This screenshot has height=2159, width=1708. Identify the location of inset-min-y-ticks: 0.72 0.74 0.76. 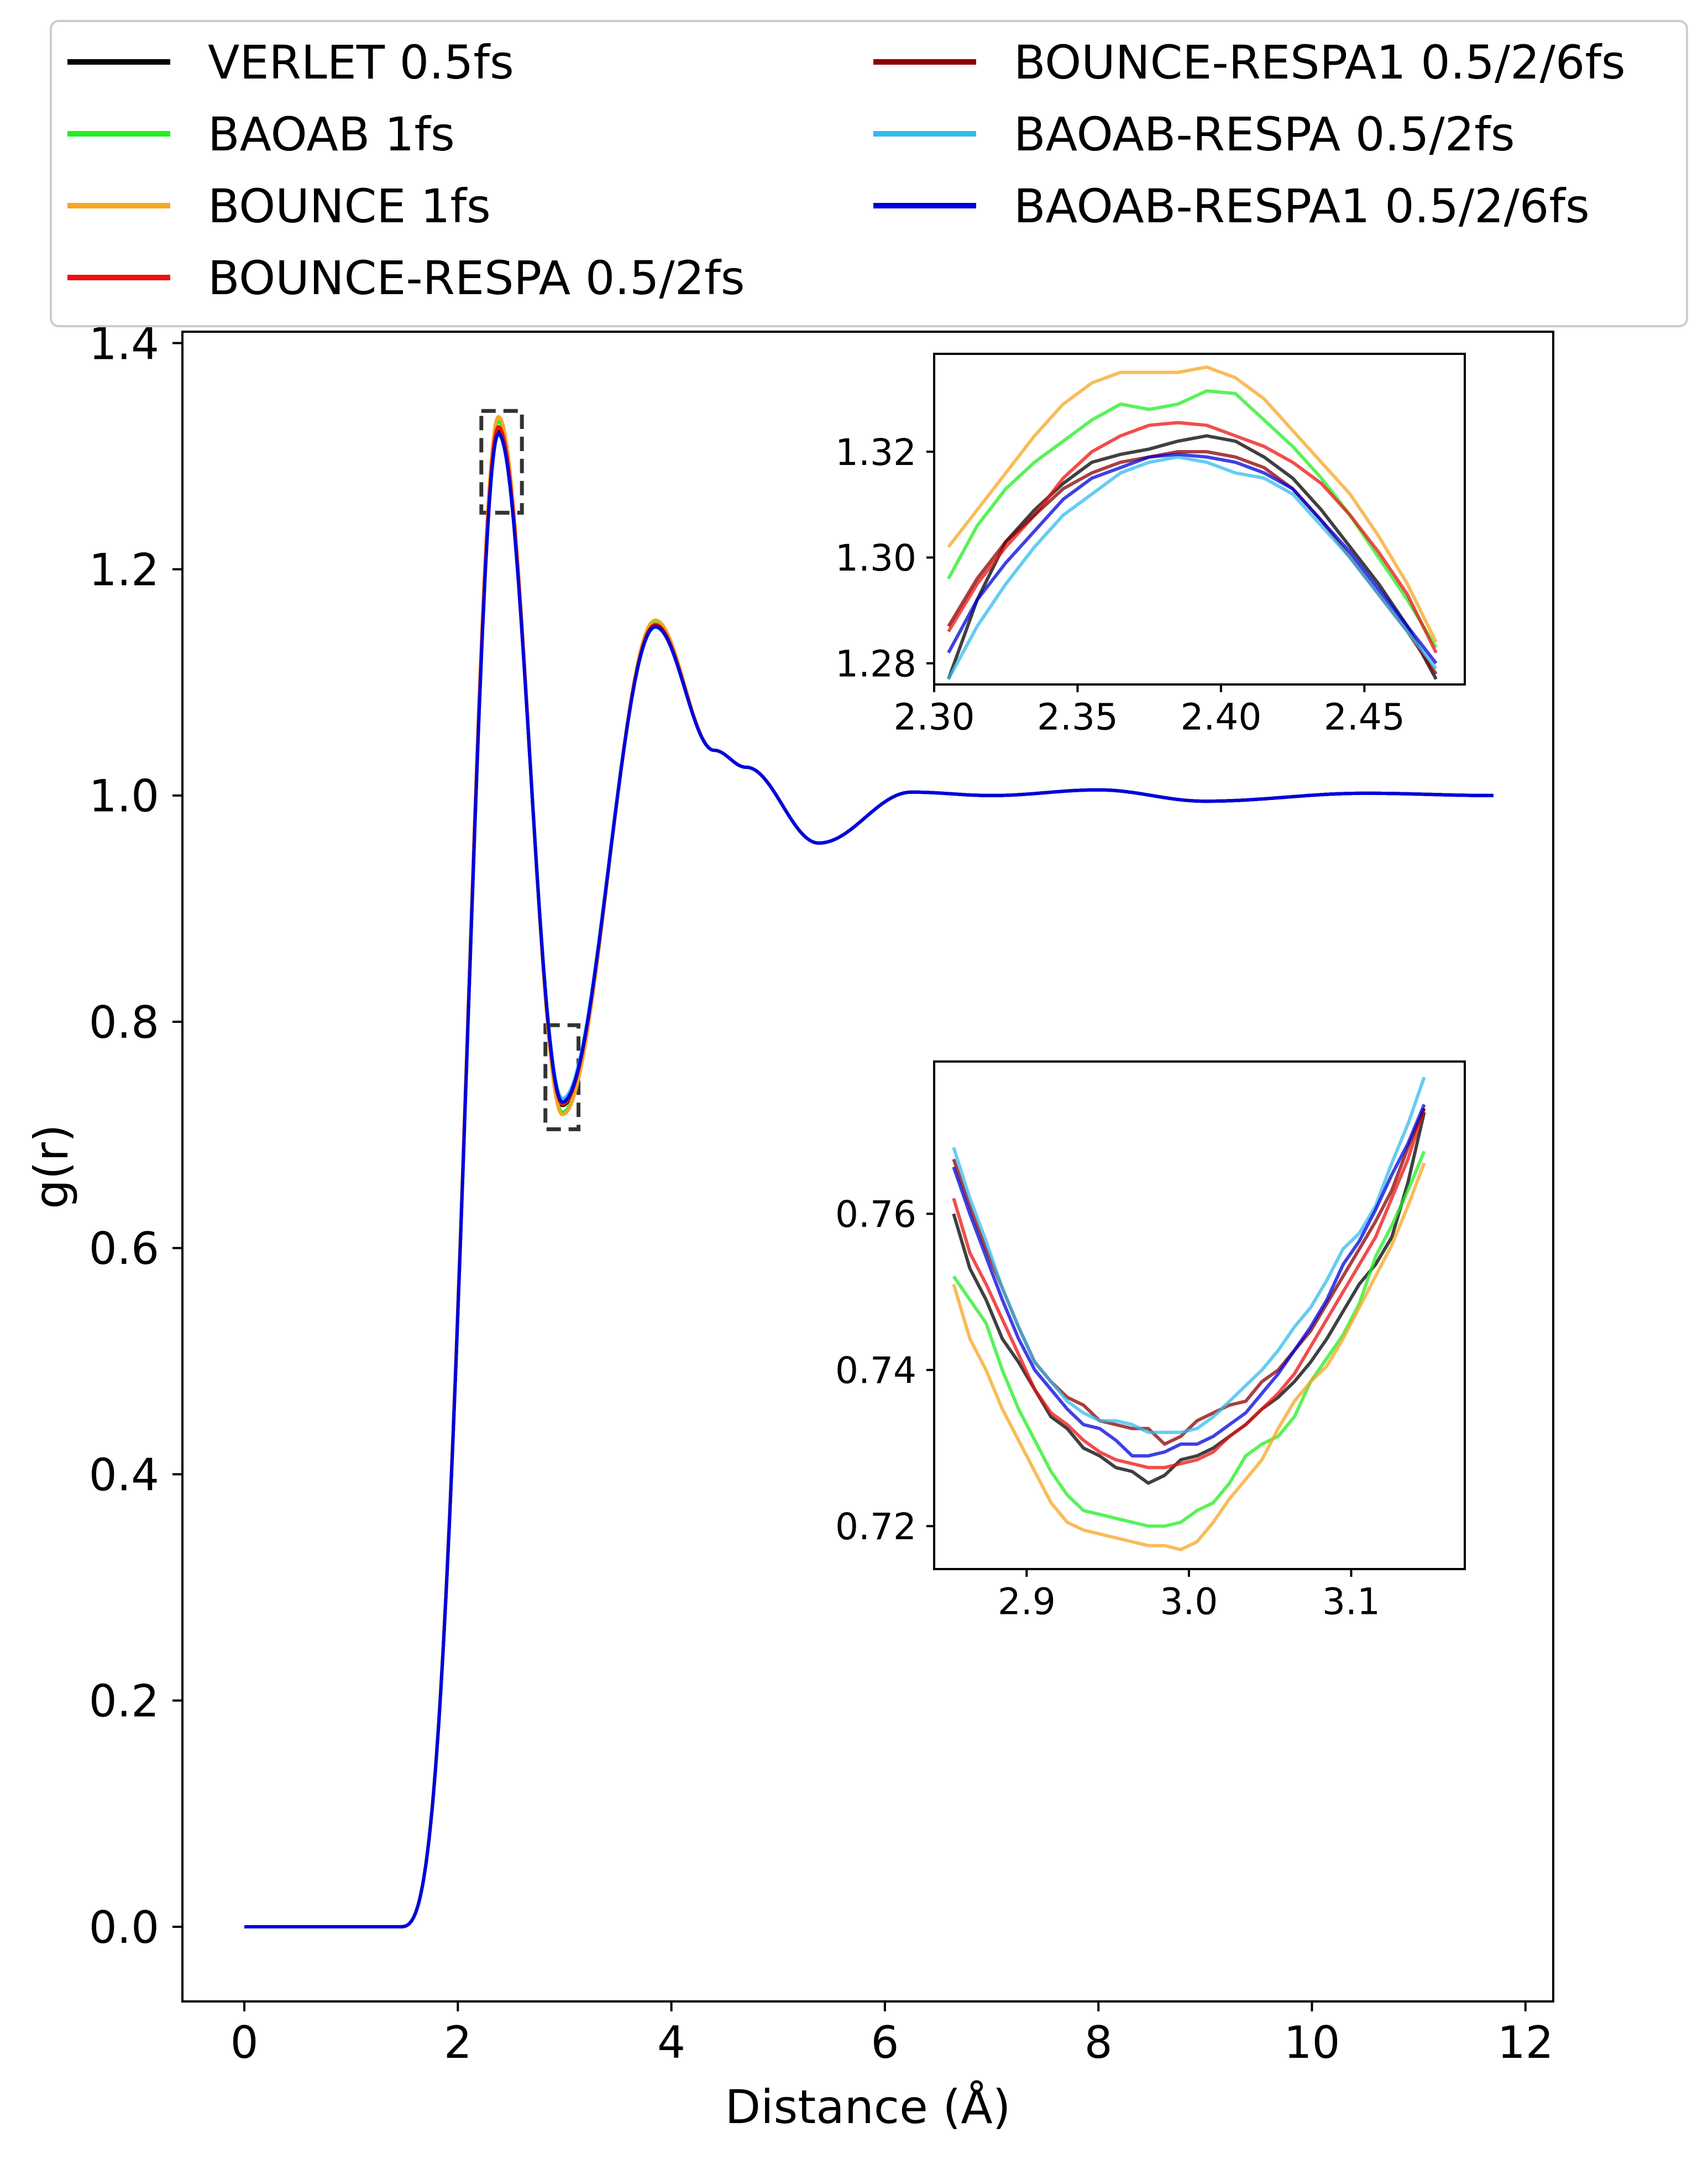
(884, 1370).